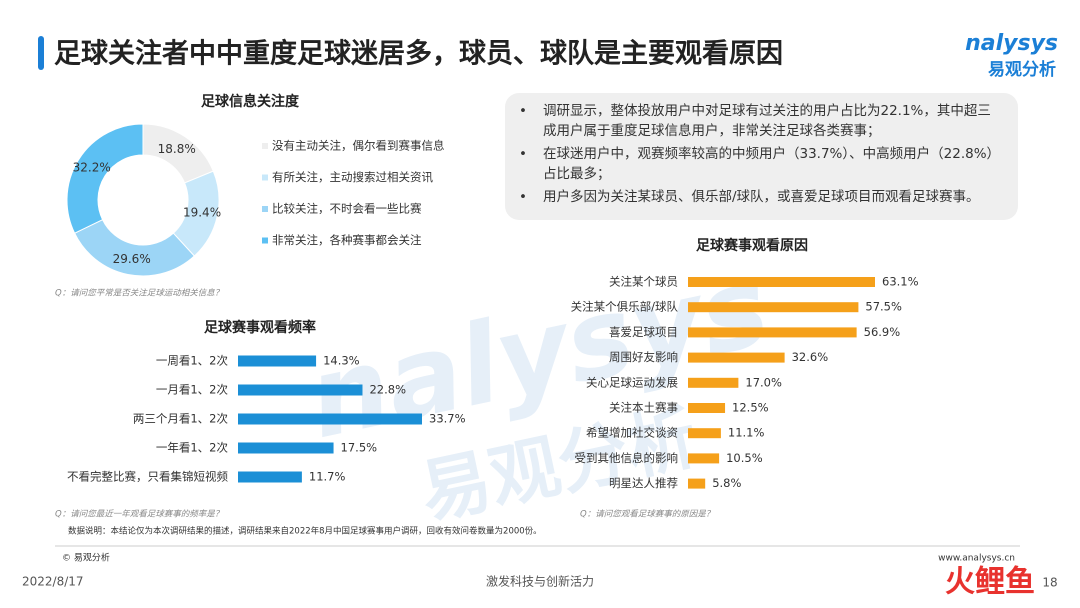  I want to click on data-label: 19.4%, so click(202, 213).